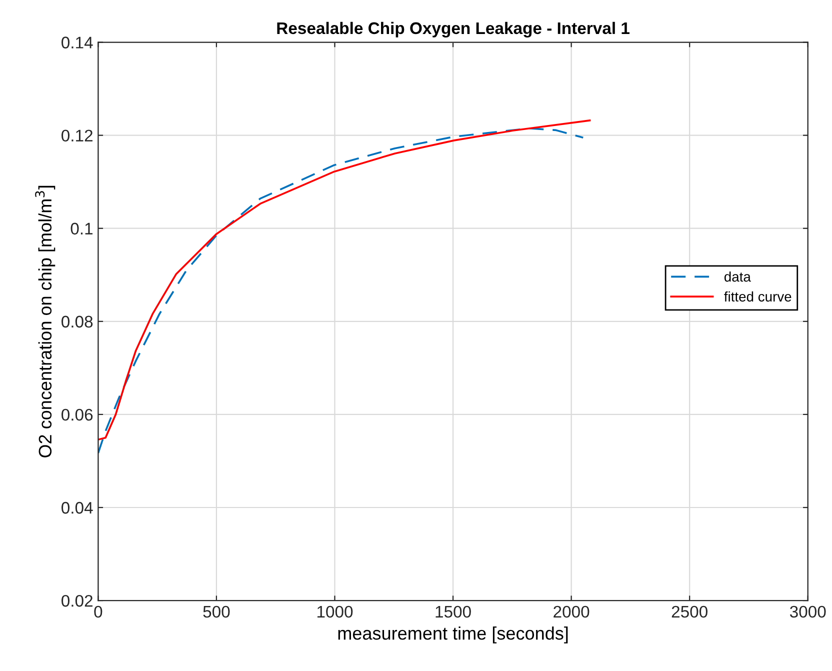 This screenshot has height=671, width=832. Describe the element at coordinates (77, 414) in the screenshot. I see `y-tick-label: 0.06` at that location.